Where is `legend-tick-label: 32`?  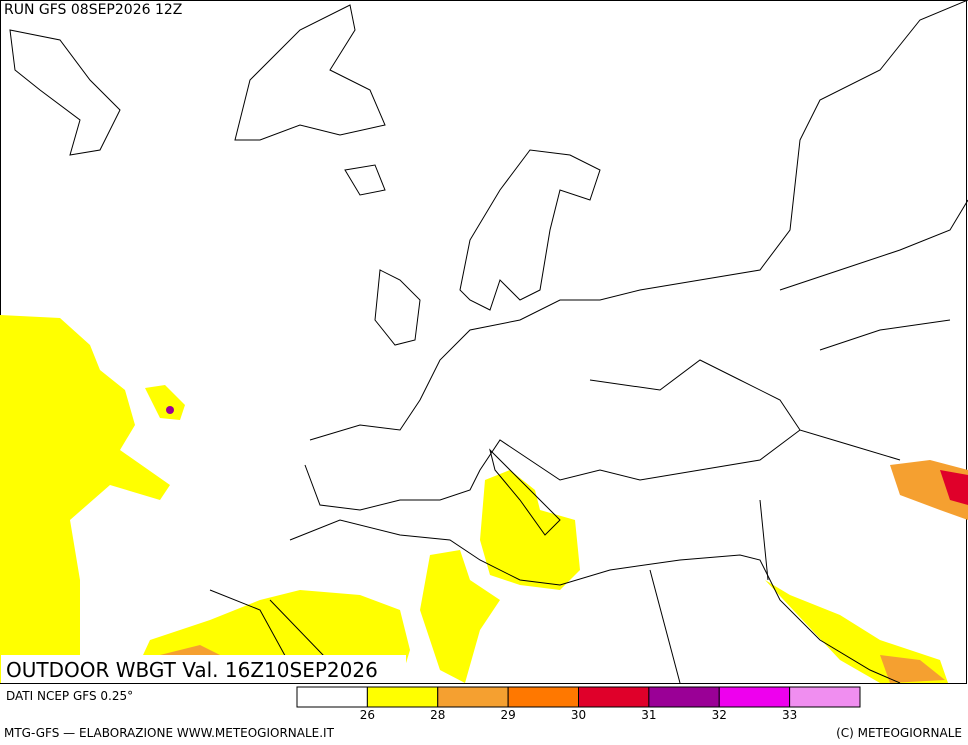
legend-tick-label: 32 is located at coordinates (719, 715).